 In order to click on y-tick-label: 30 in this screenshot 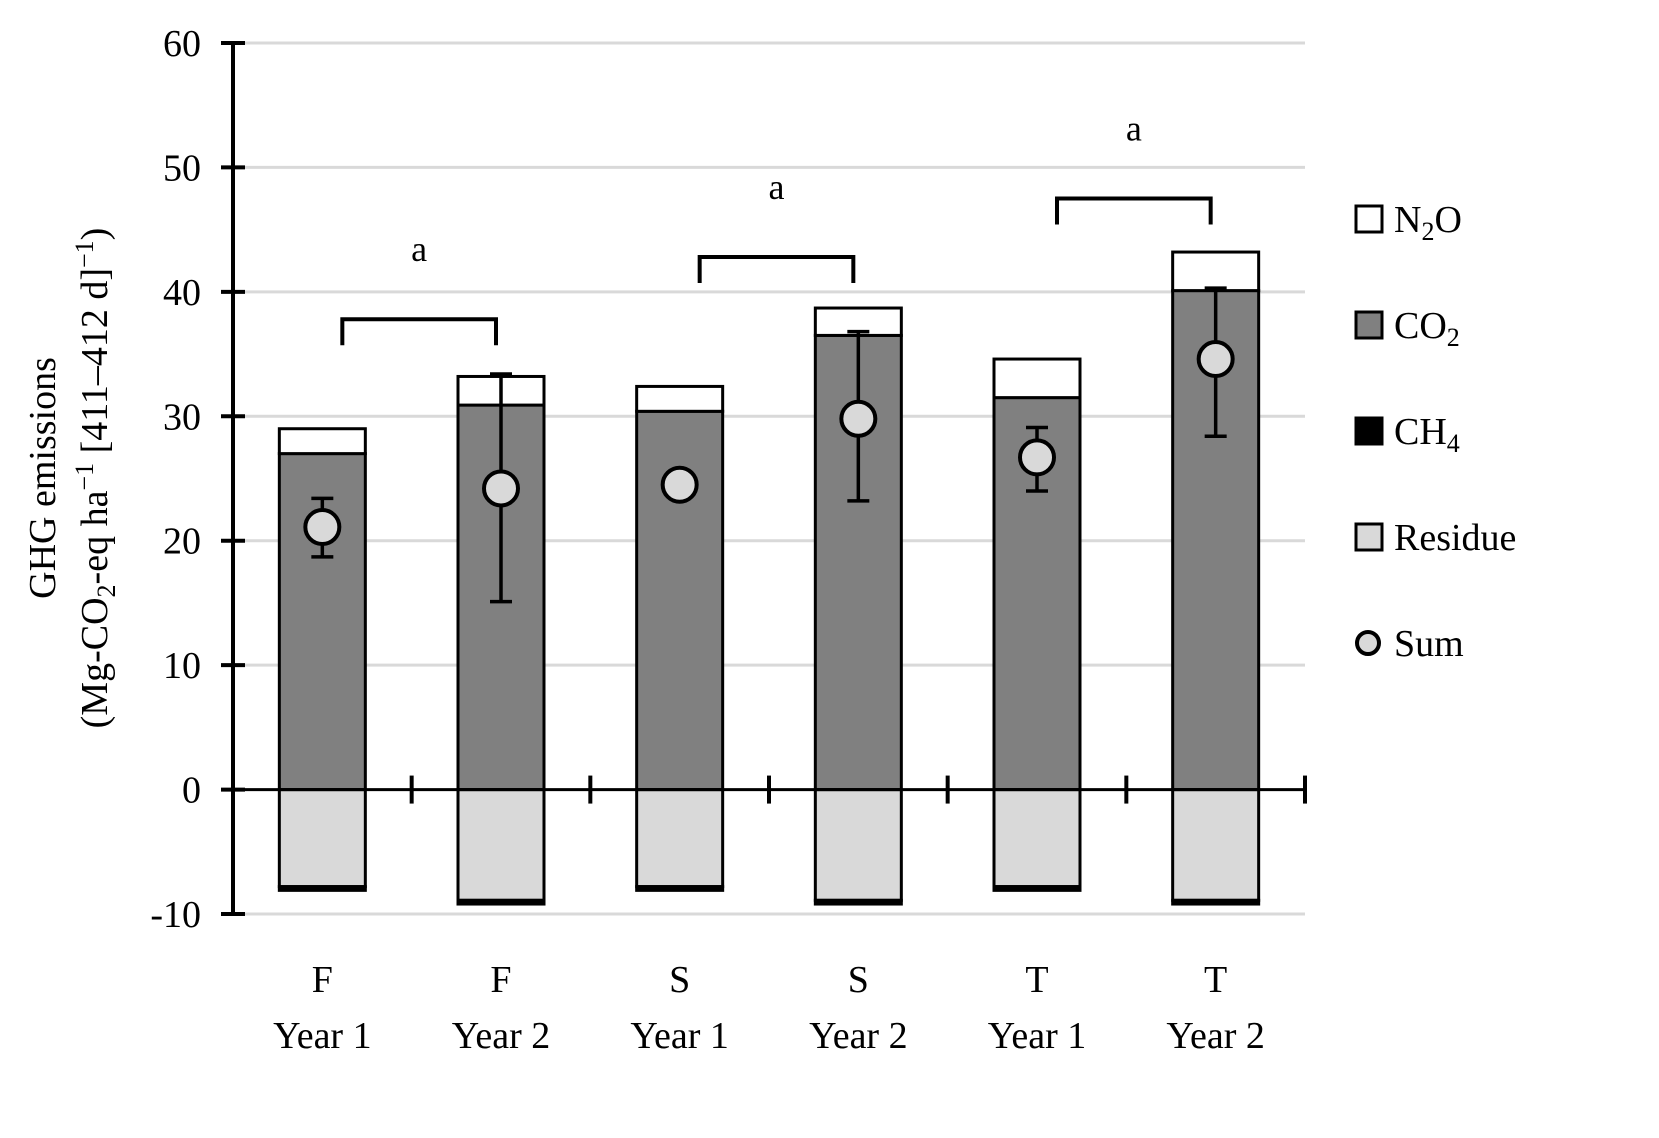, I will do `click(182, 417)`.